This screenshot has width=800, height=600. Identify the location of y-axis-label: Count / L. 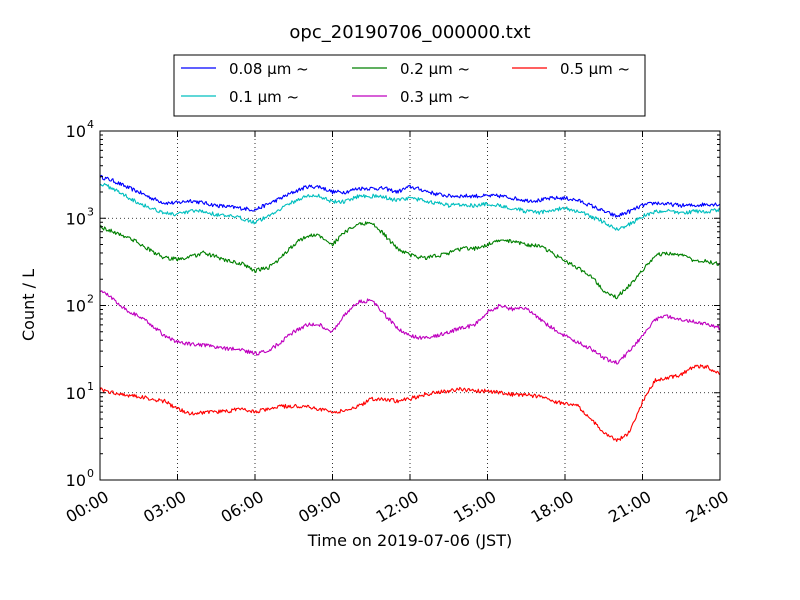
(28, 305).